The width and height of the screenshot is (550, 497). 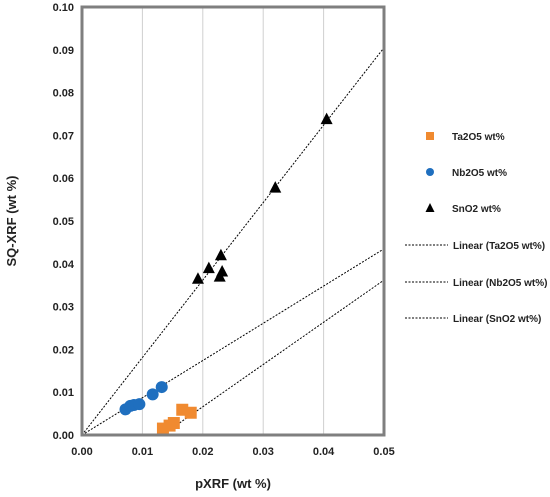 I want to click on y-tick-label: 0.06, so click(x=63, y=179).